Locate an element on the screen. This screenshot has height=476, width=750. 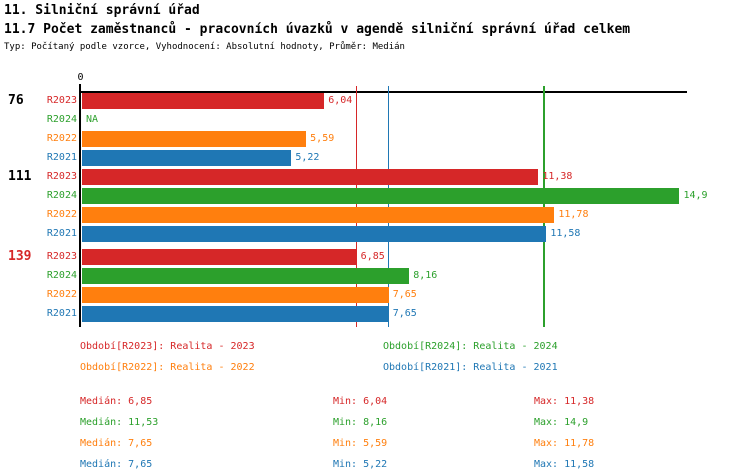
report-title: 11. Silniční správní úřad is located at coordinates (102, 10).